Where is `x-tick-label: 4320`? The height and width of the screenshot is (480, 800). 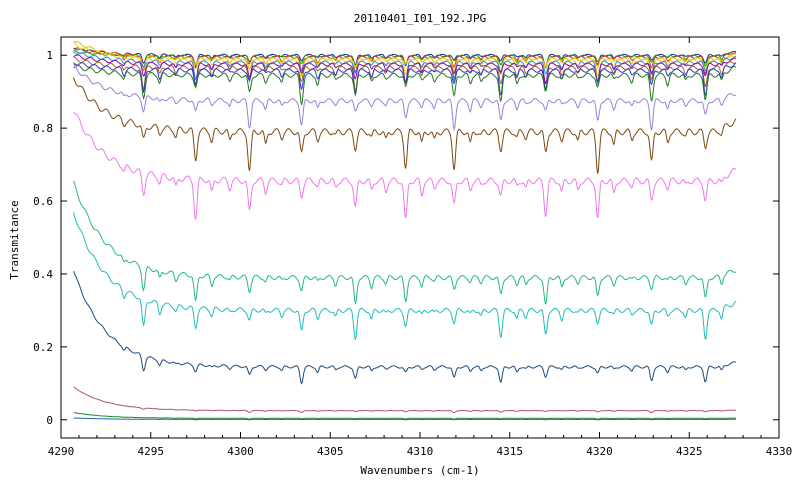
x-tick-label: 4320 is located at coordinates (599, 451).